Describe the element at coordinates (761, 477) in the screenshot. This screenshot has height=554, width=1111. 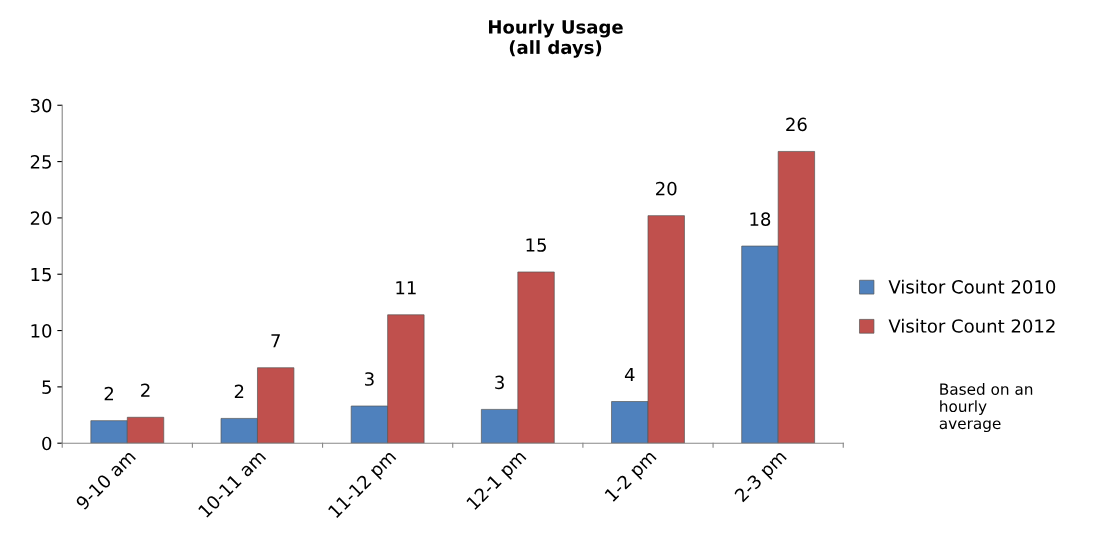
I see `x-tick-label: 2-3 pm` at that location.